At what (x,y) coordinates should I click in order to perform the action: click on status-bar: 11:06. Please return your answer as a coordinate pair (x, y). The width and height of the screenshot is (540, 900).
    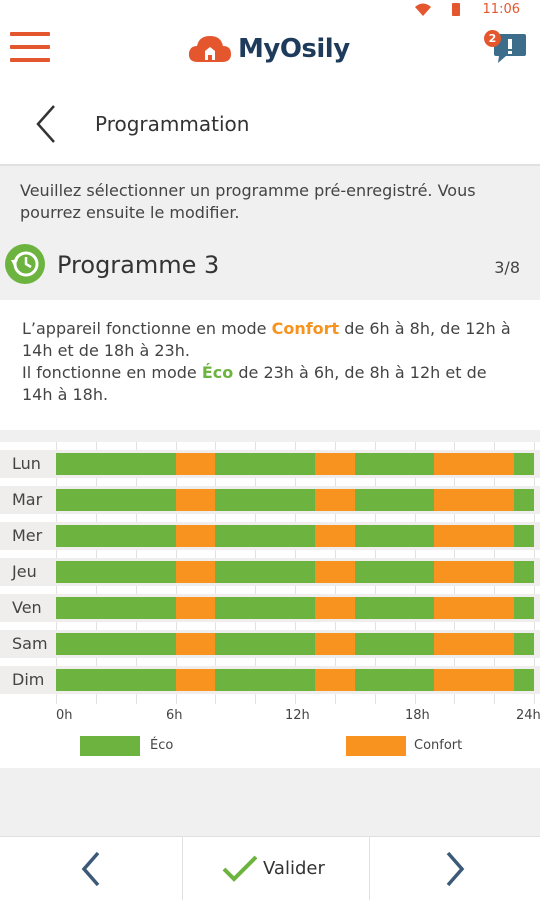
    Looking at the image, I should click on (270, 10).